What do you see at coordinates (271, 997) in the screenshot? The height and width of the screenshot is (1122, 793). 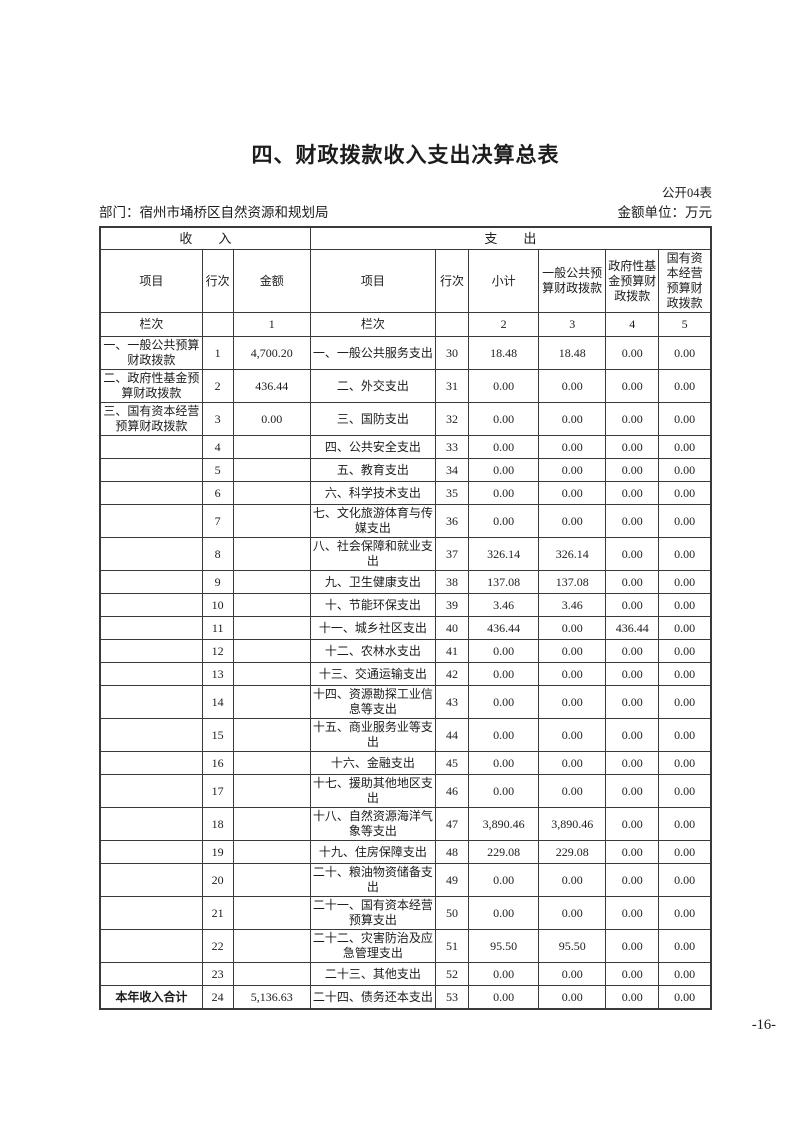 I see `income-amount-cell: 5,136.63` at bounding box center [271, 997].